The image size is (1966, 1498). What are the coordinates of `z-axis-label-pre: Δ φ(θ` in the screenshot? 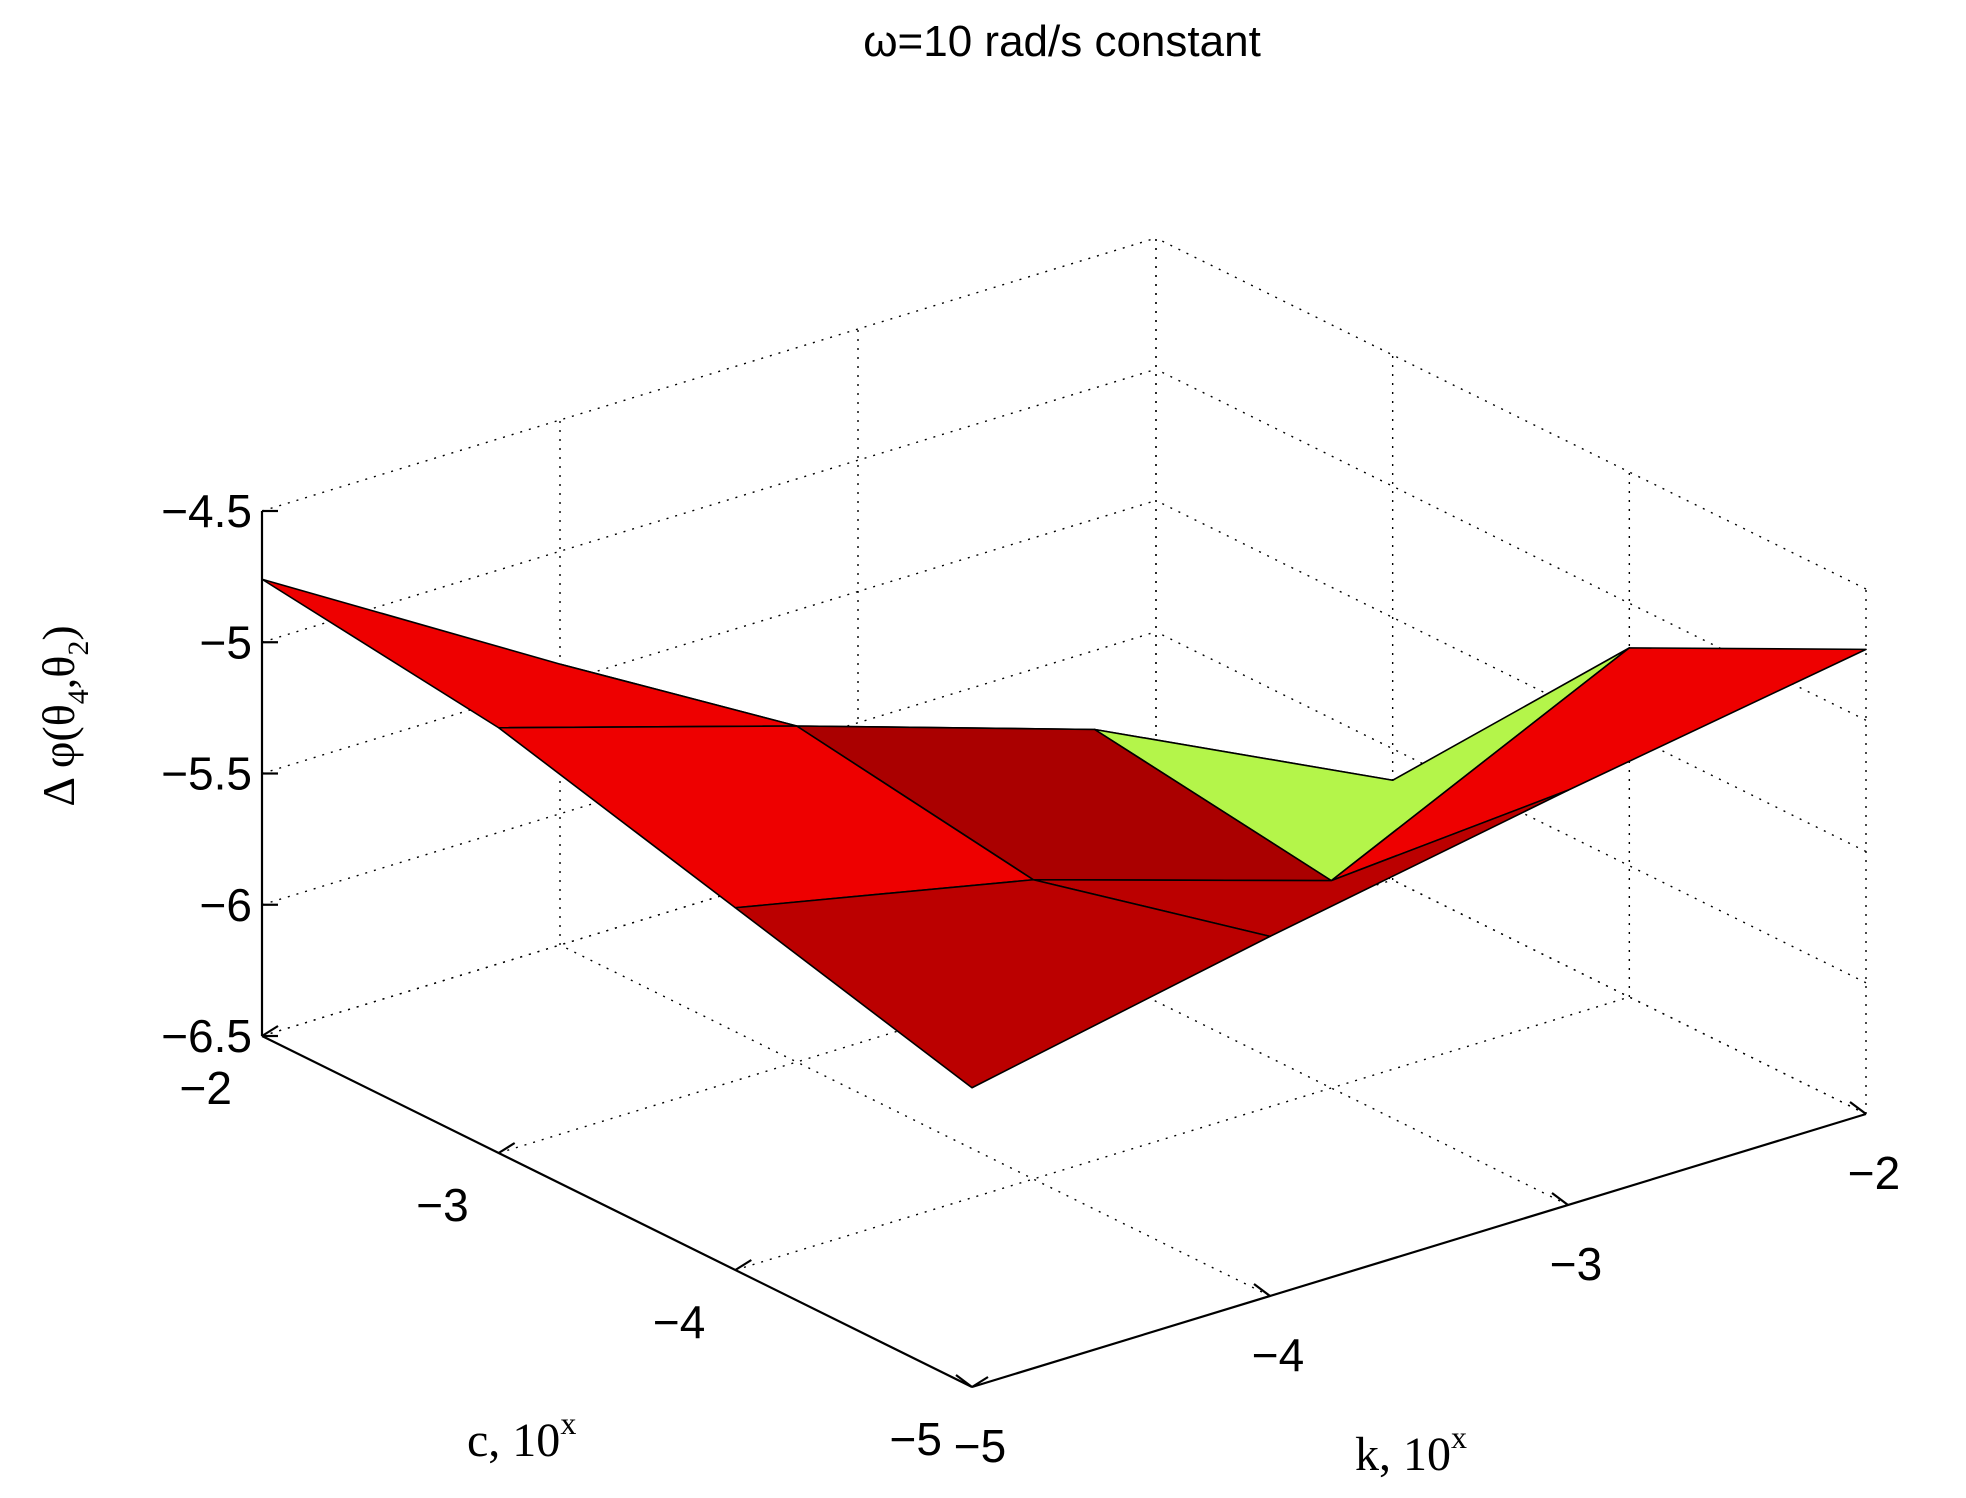 It's located at (58, 755).